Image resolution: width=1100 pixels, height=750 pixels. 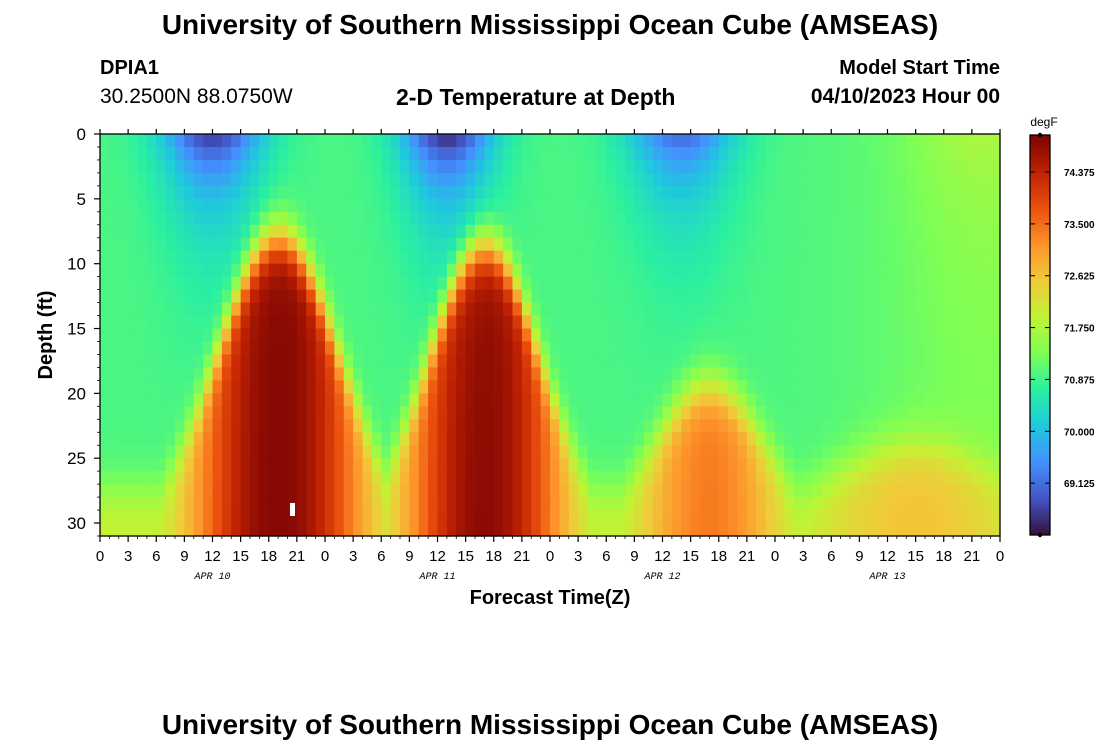 I want to click on x-tick-label: 12, so click(x=662, y=556).